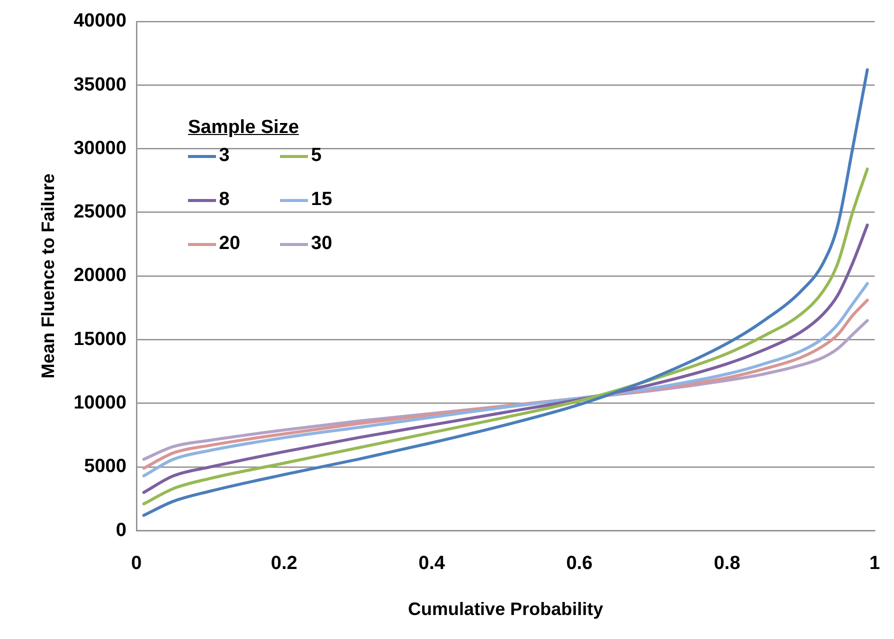 Image resolution: width=894 pixels, height=639 pixels. I want to click on legend-label: 8, so click(224, 200).